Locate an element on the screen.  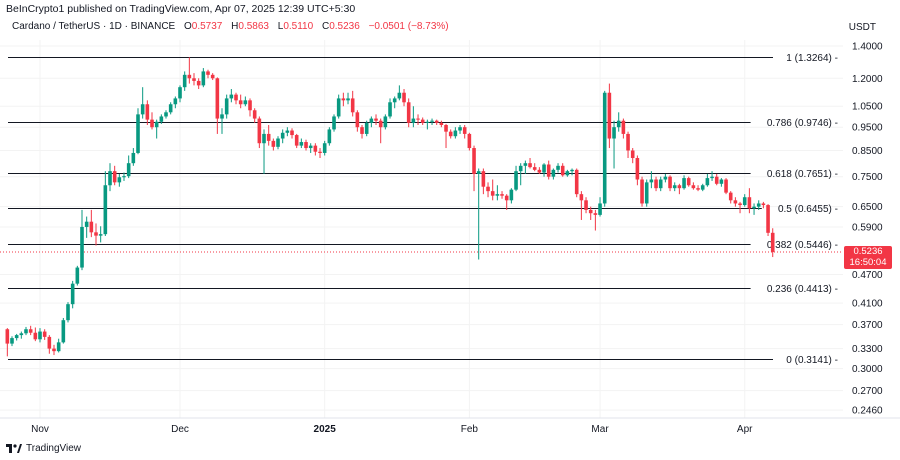
time-axis: Nov Dec 2025 Feb Mar Apr is located at coordinates (450, 426).